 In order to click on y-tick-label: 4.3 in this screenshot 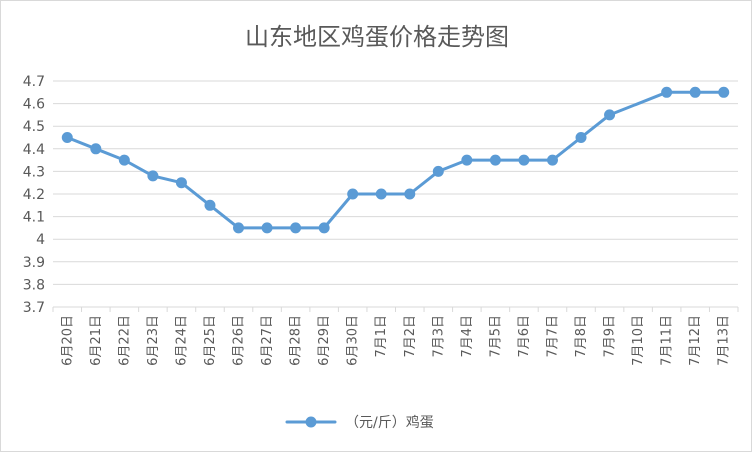, I will do `click(34, 172)`.